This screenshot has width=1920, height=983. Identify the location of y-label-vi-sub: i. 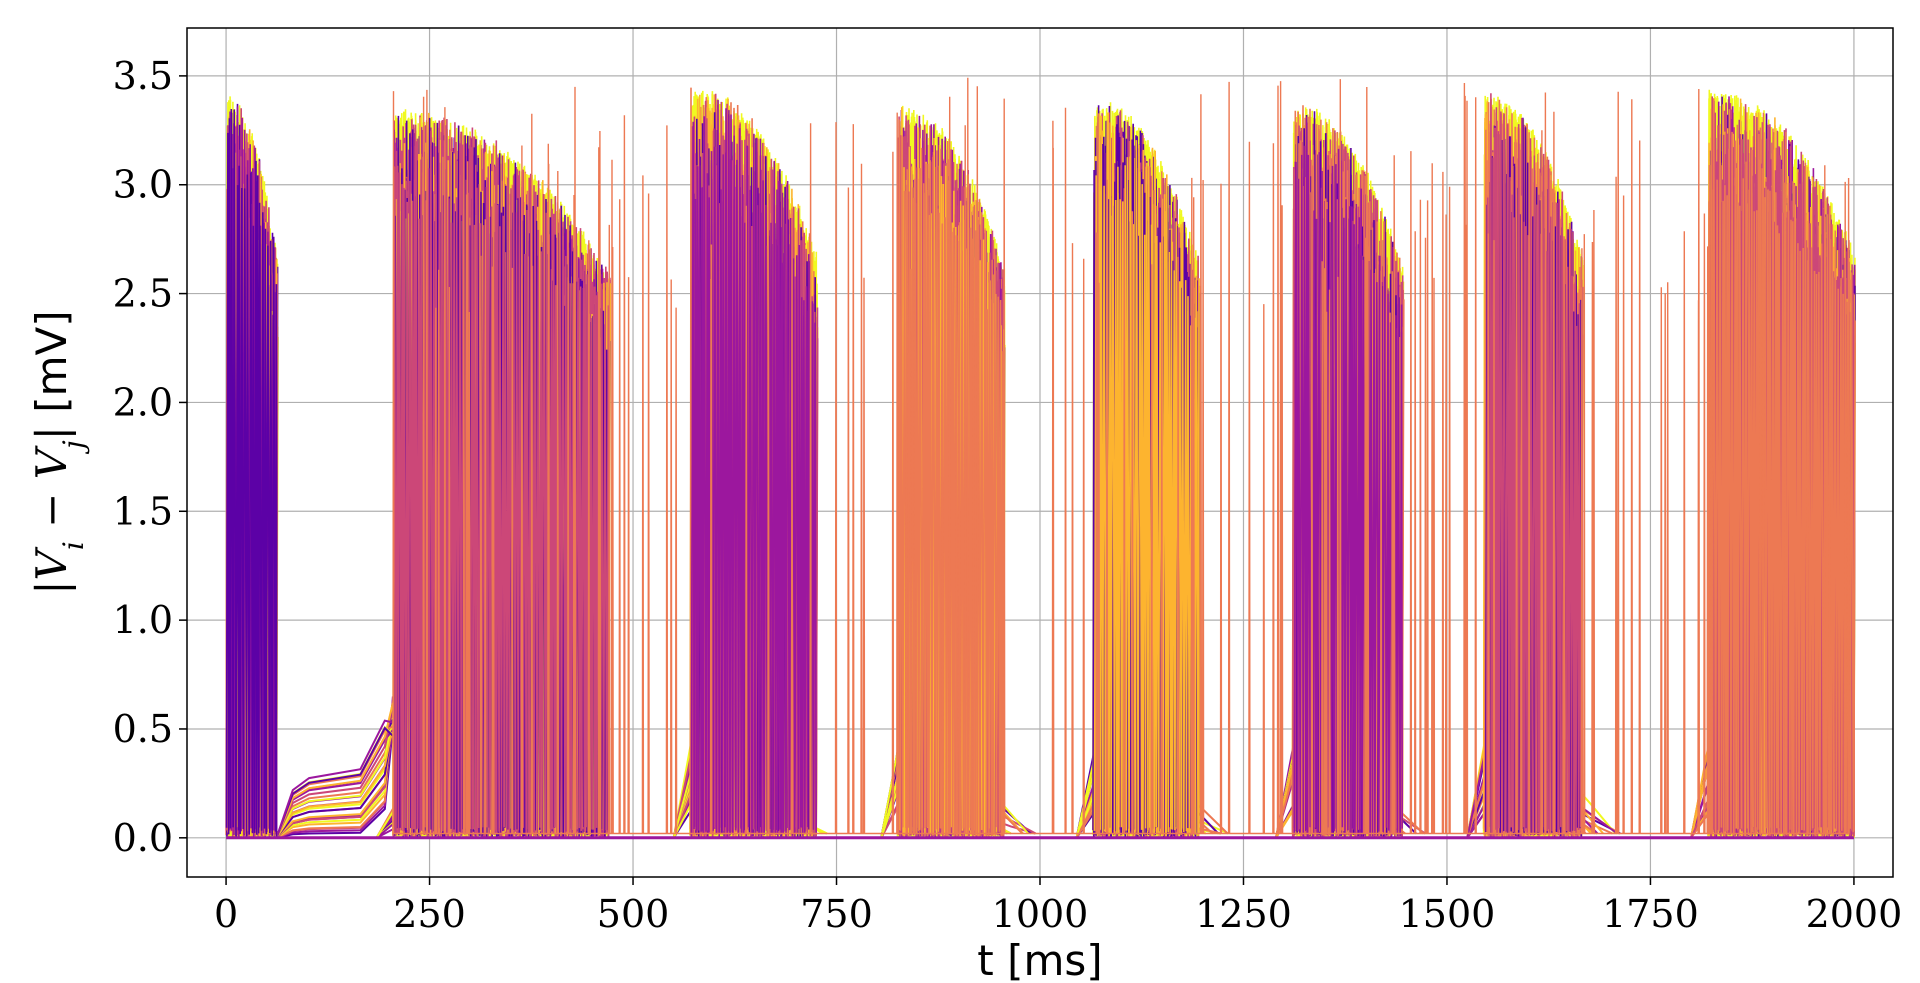
(73, 545).